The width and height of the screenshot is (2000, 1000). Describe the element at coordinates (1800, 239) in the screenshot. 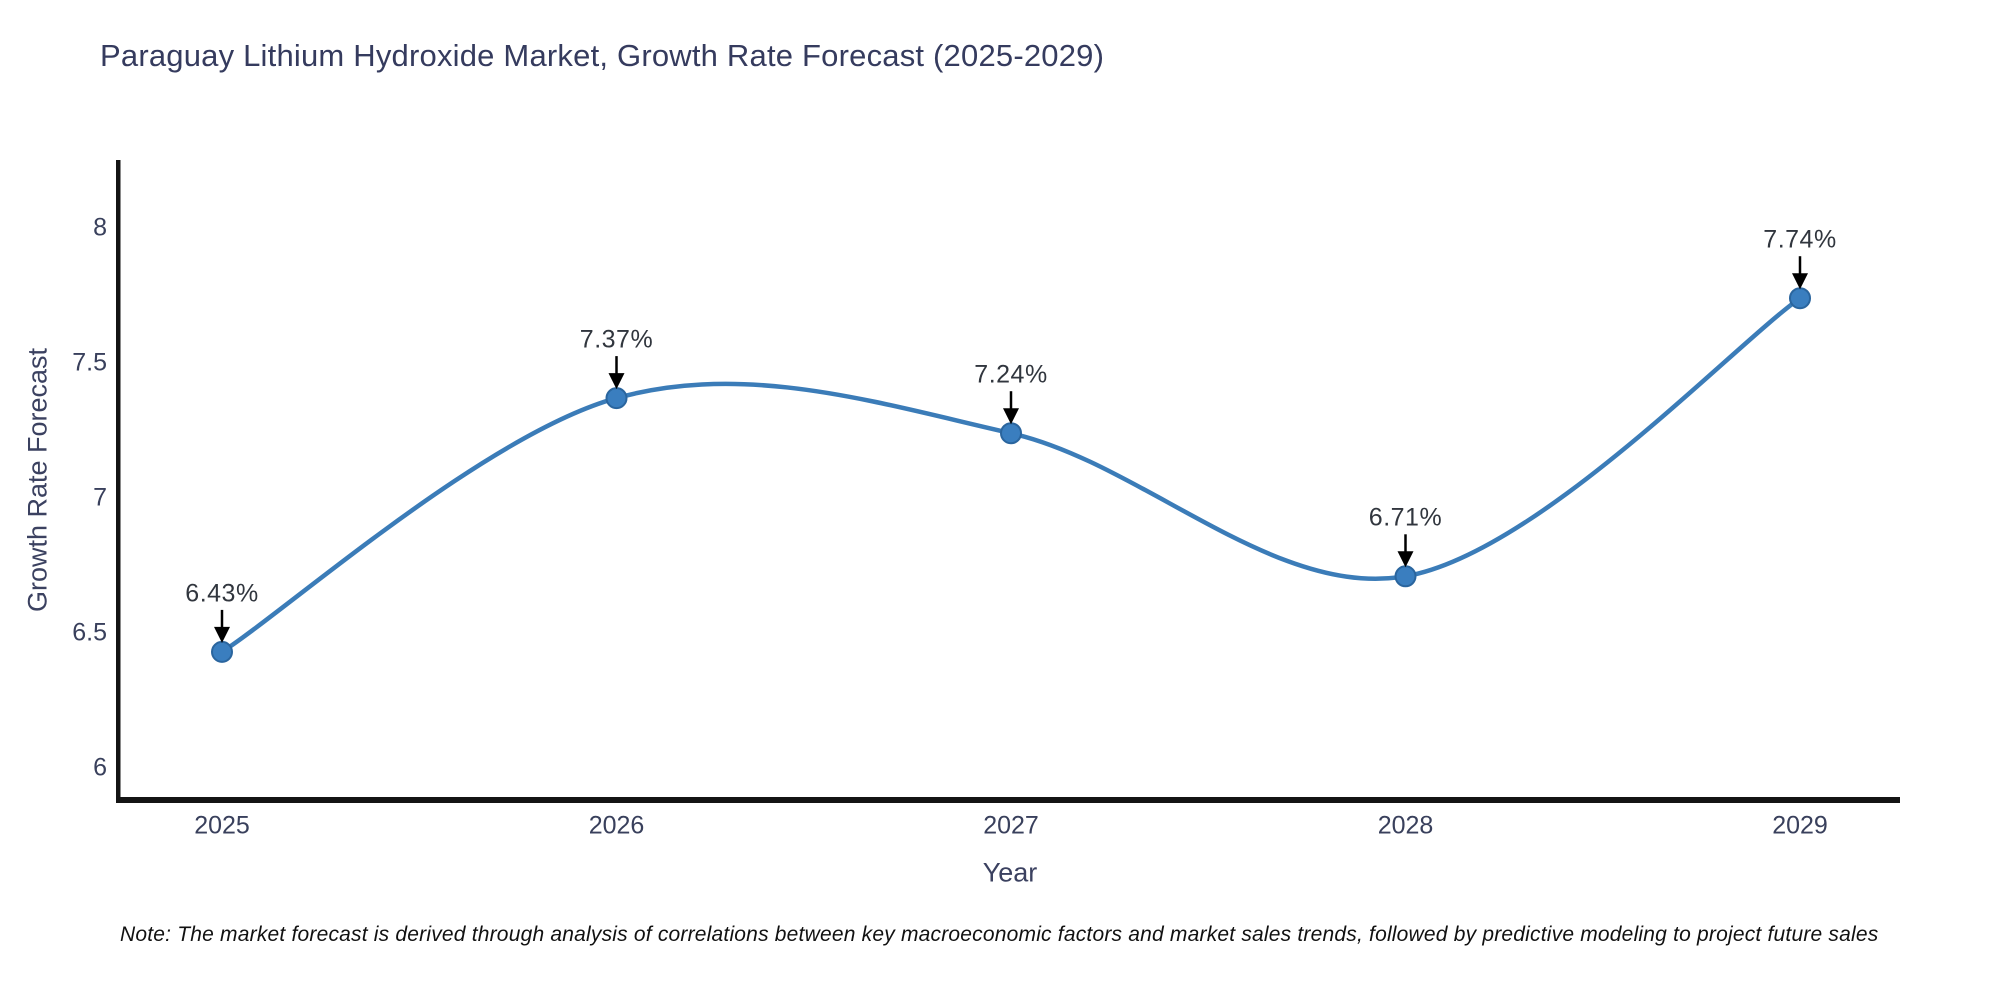

I see `data-point-value-label: 7.74%` at that location.